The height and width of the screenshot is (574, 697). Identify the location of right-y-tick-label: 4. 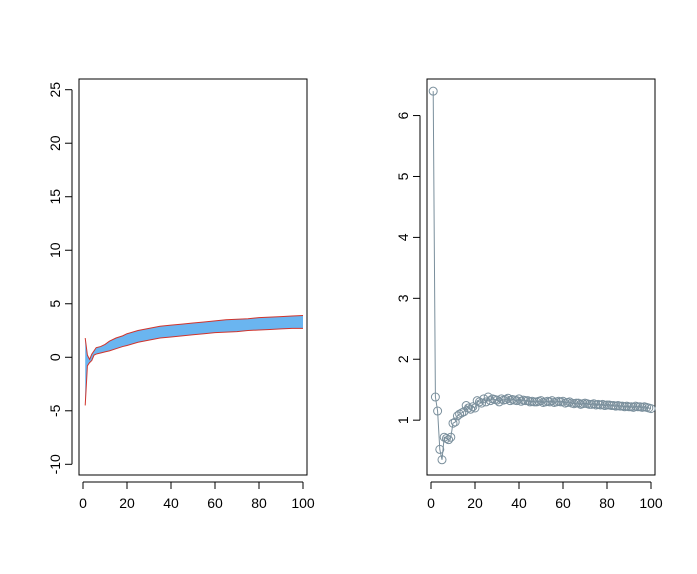
(403, 237).